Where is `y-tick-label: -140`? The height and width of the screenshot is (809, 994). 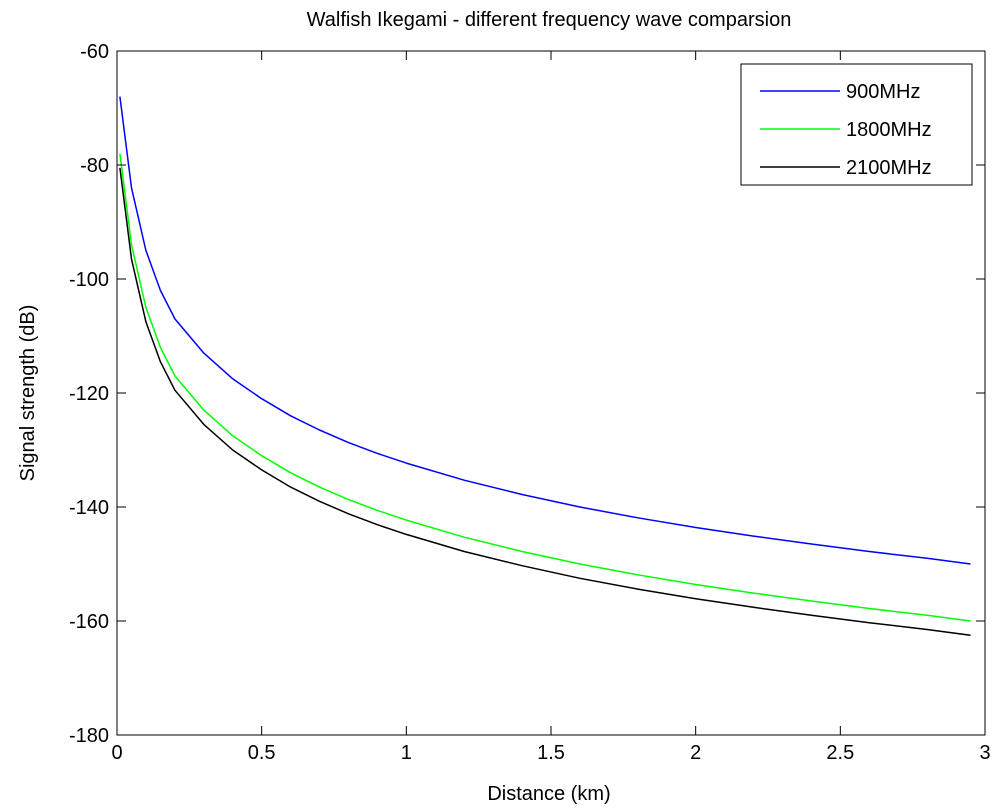
y-tick-label: -140 is located at coordinates (89, 508).